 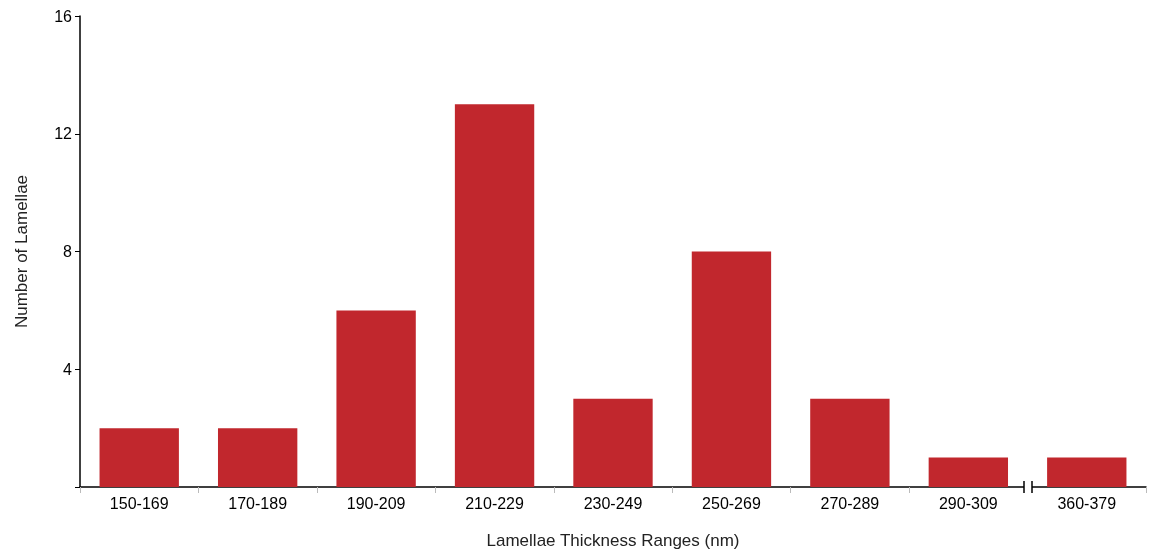 I want to click on y-axis-title: Number of Lamellae, so click(x=21, y=251).